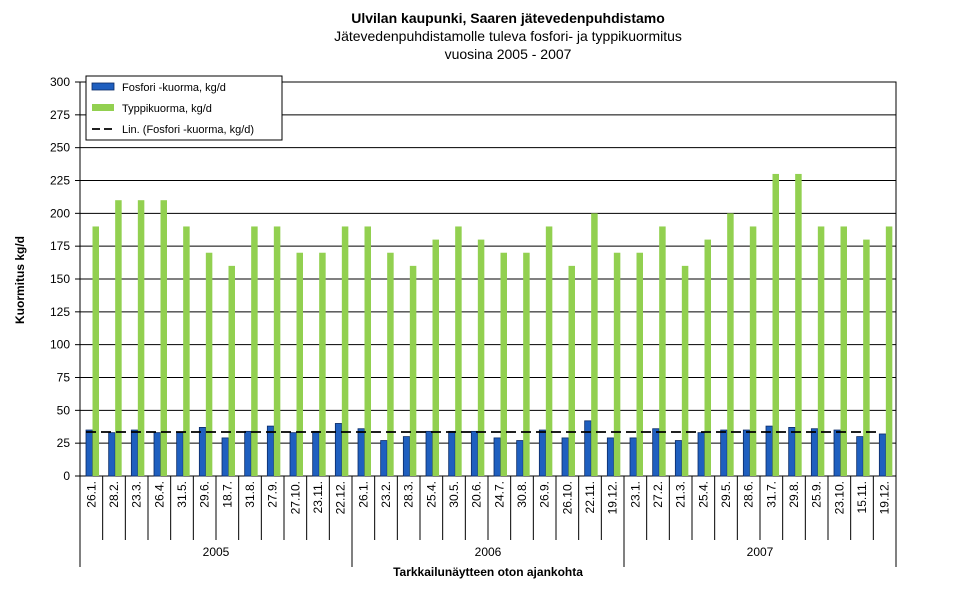 The width and height of the screenshot is (969, 594). I want to click on y-tick-label: 300, so click(60, 82).